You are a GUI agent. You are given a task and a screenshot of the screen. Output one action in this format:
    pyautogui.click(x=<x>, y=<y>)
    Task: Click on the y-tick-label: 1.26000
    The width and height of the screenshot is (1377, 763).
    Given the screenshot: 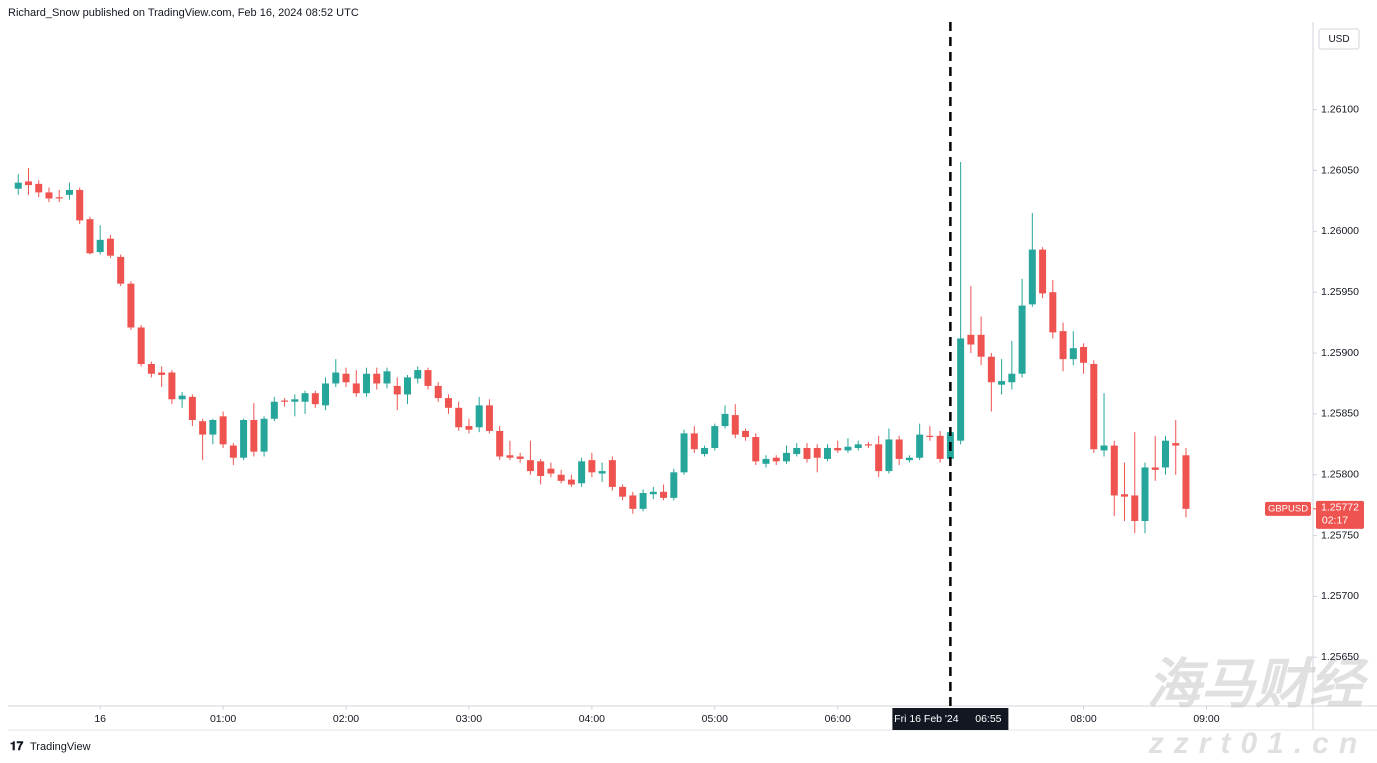 What is the action you would take?
    pyautogui.click(x=1340, y=231)
    